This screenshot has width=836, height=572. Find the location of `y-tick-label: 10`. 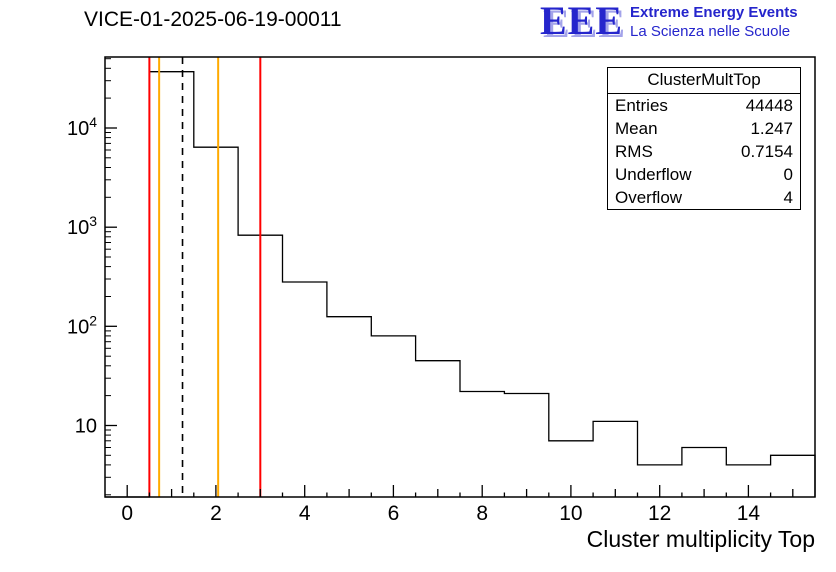

y-tick-label: 10 is located at coordinates (86, 426).